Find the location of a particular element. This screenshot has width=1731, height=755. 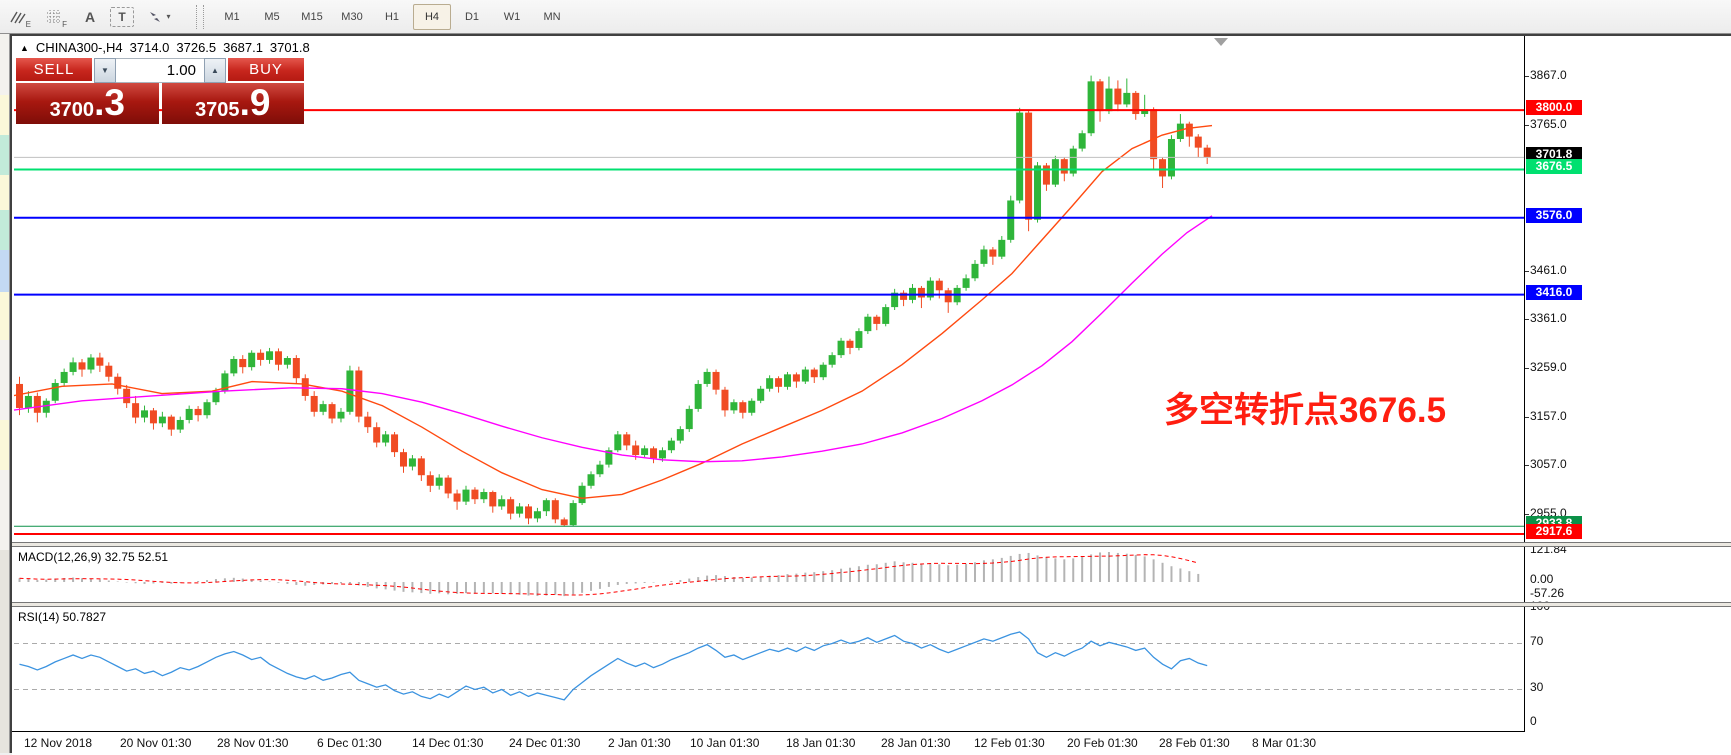

buy-button: BUY is located at coordinates (266, 70).